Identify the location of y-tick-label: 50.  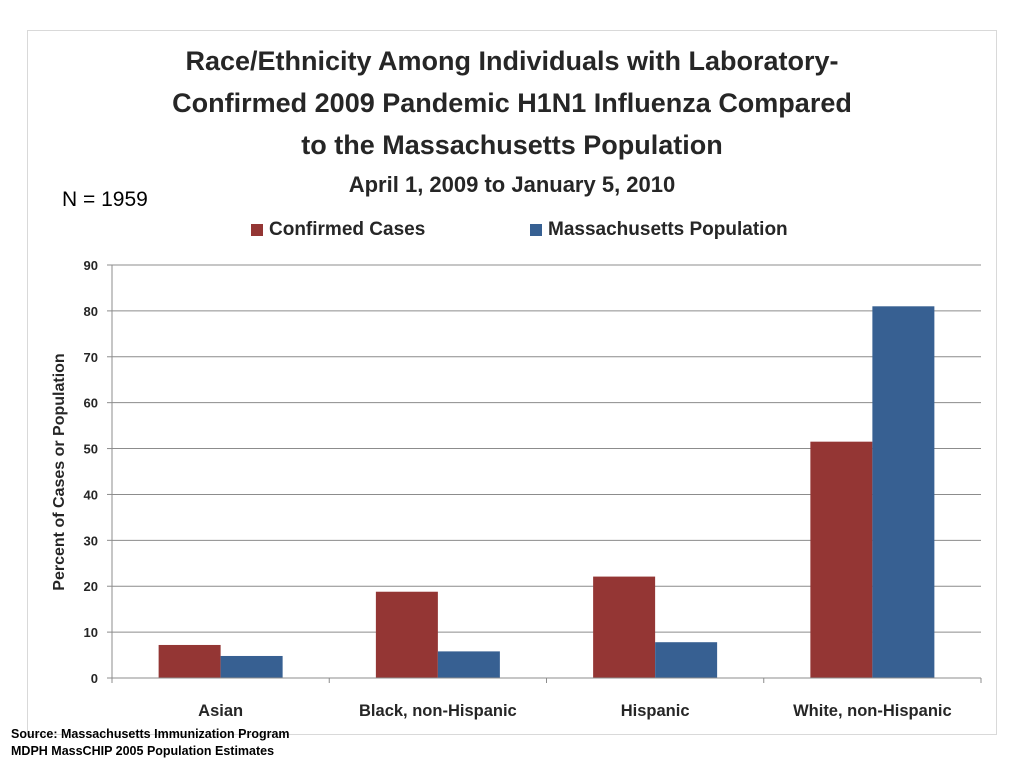
(91, 449).